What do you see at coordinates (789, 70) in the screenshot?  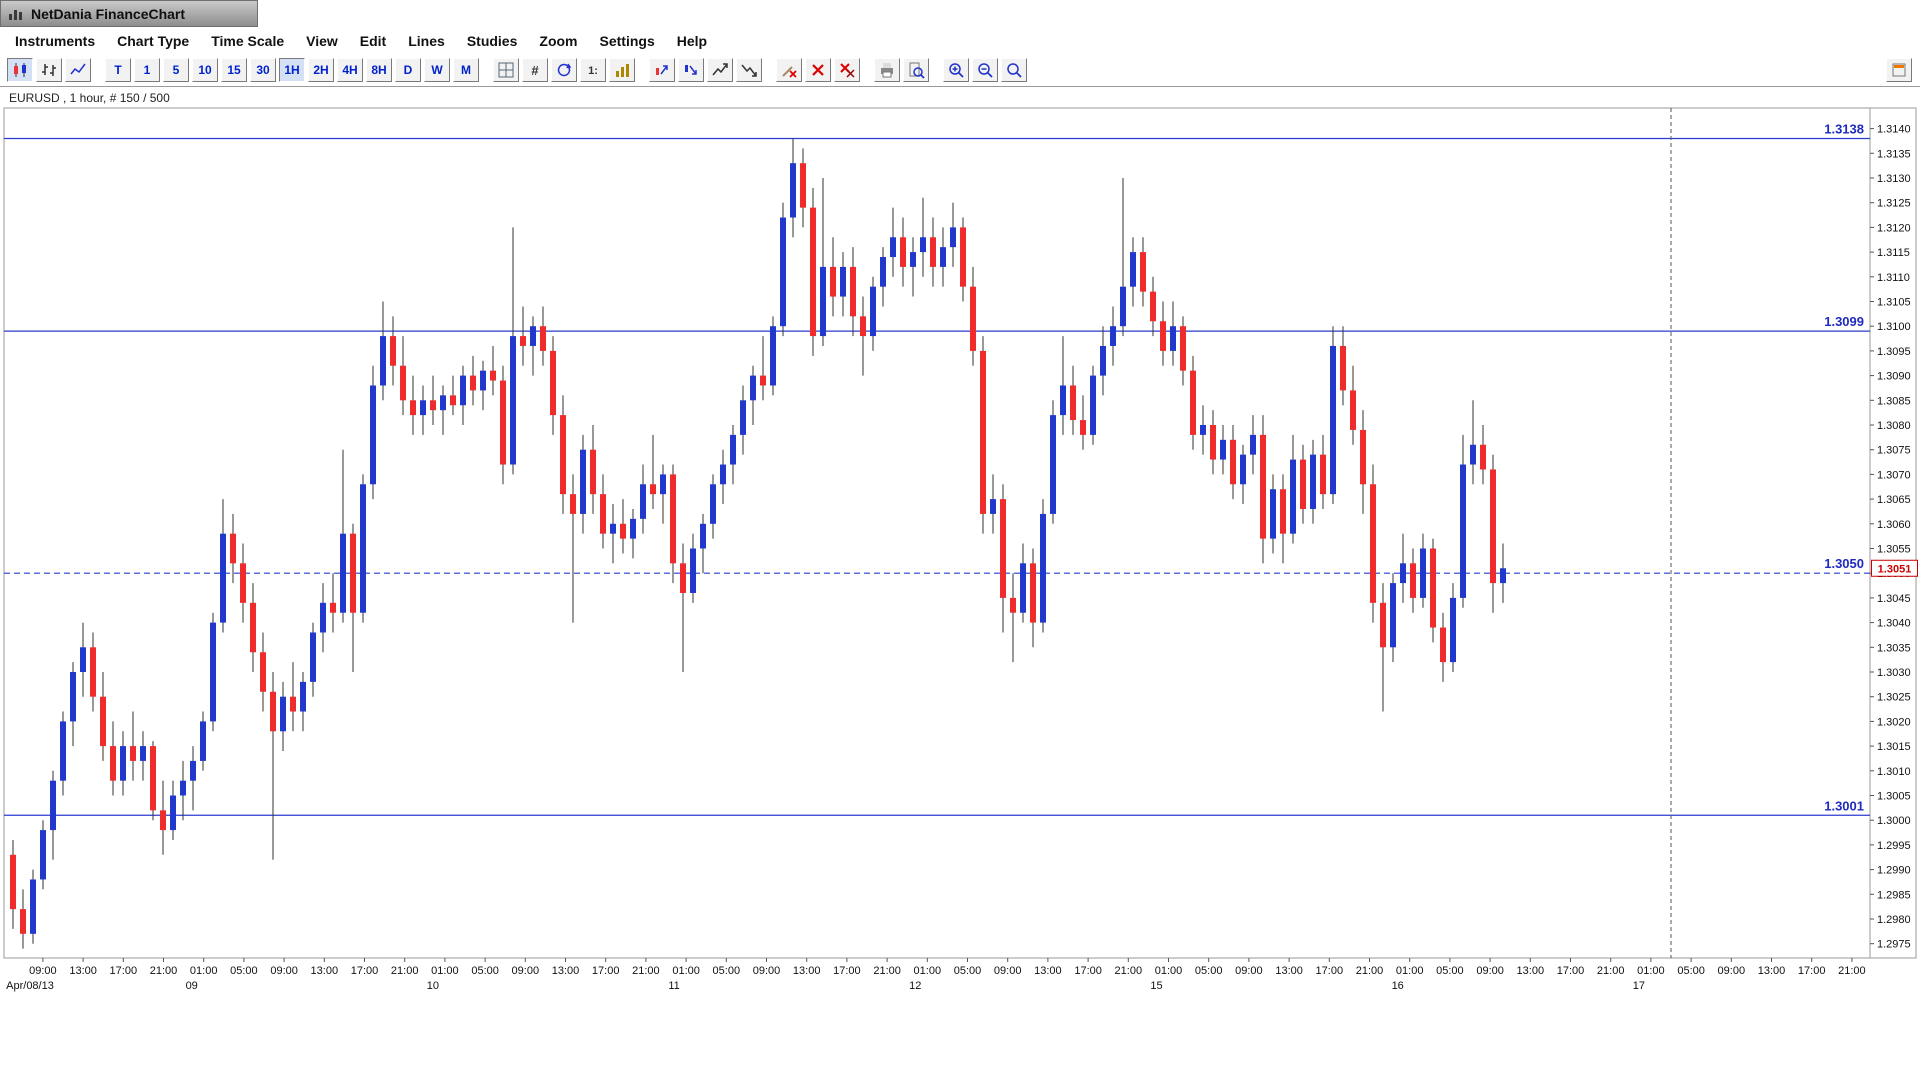 I see `remove-drawing-button` at bounding box center [789, 70].